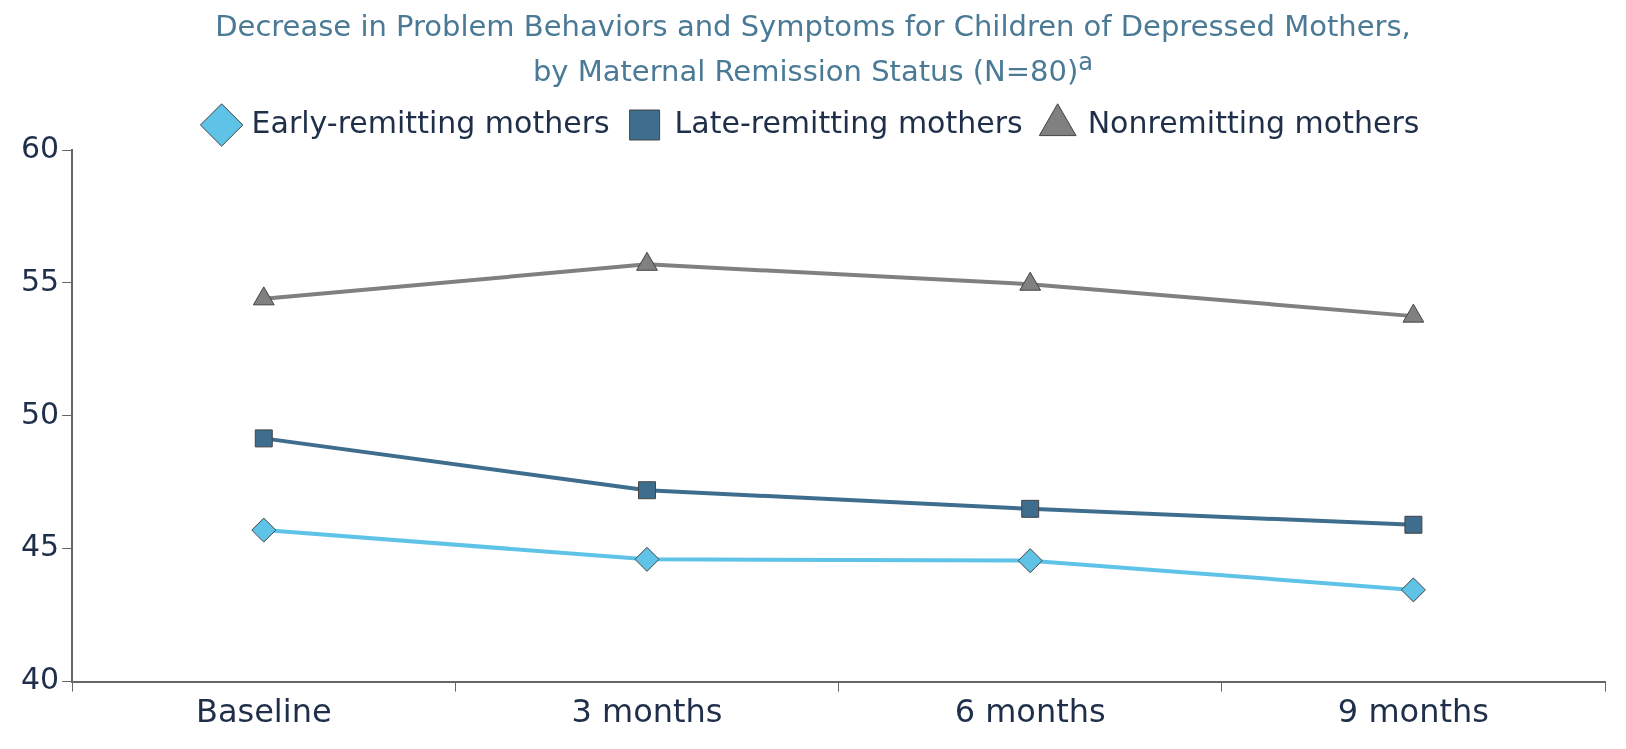 The image size is (1626, 749). I want to click on legend-label: Nonremitting mothers, so click(1253, 122).